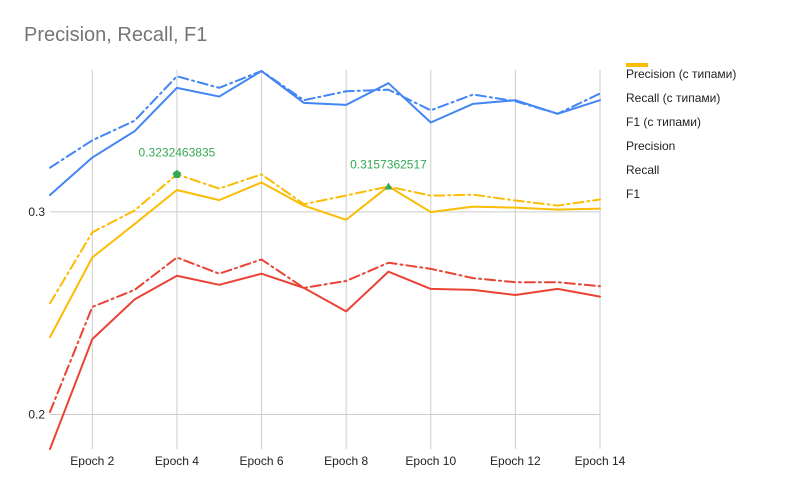 The height and width of the screenshot is (493, 798). What do you see at coordinates (651, 146) in the screenshot?
I see `legend-label: Precision` at bounding box center [651, 146].